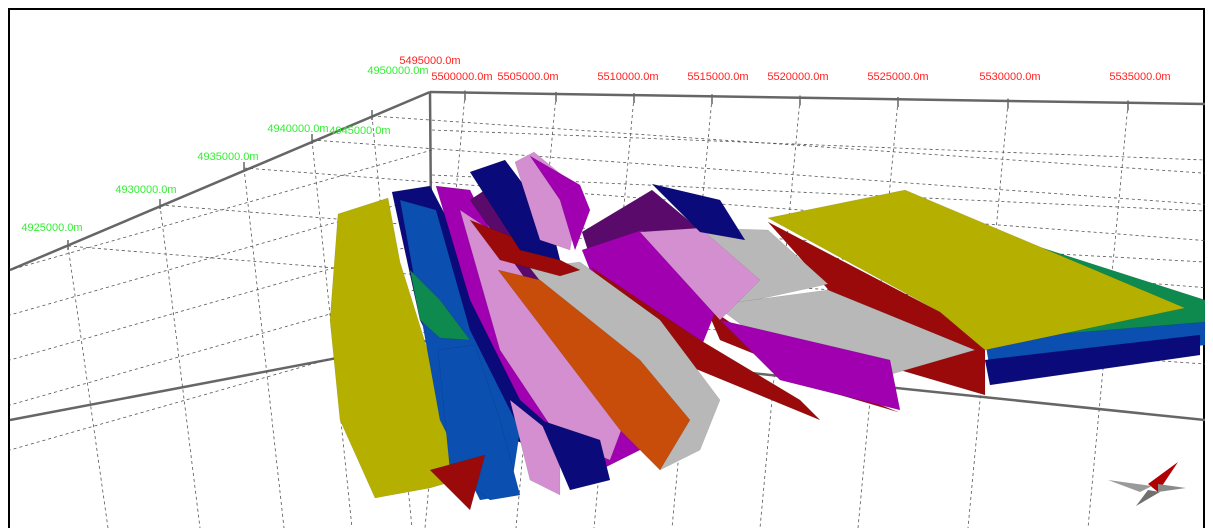 This screenshot has width=1213, height=528. Describe the element at coordinates (988, 315) in the screenshot. I see `grid-line-x` at that location.